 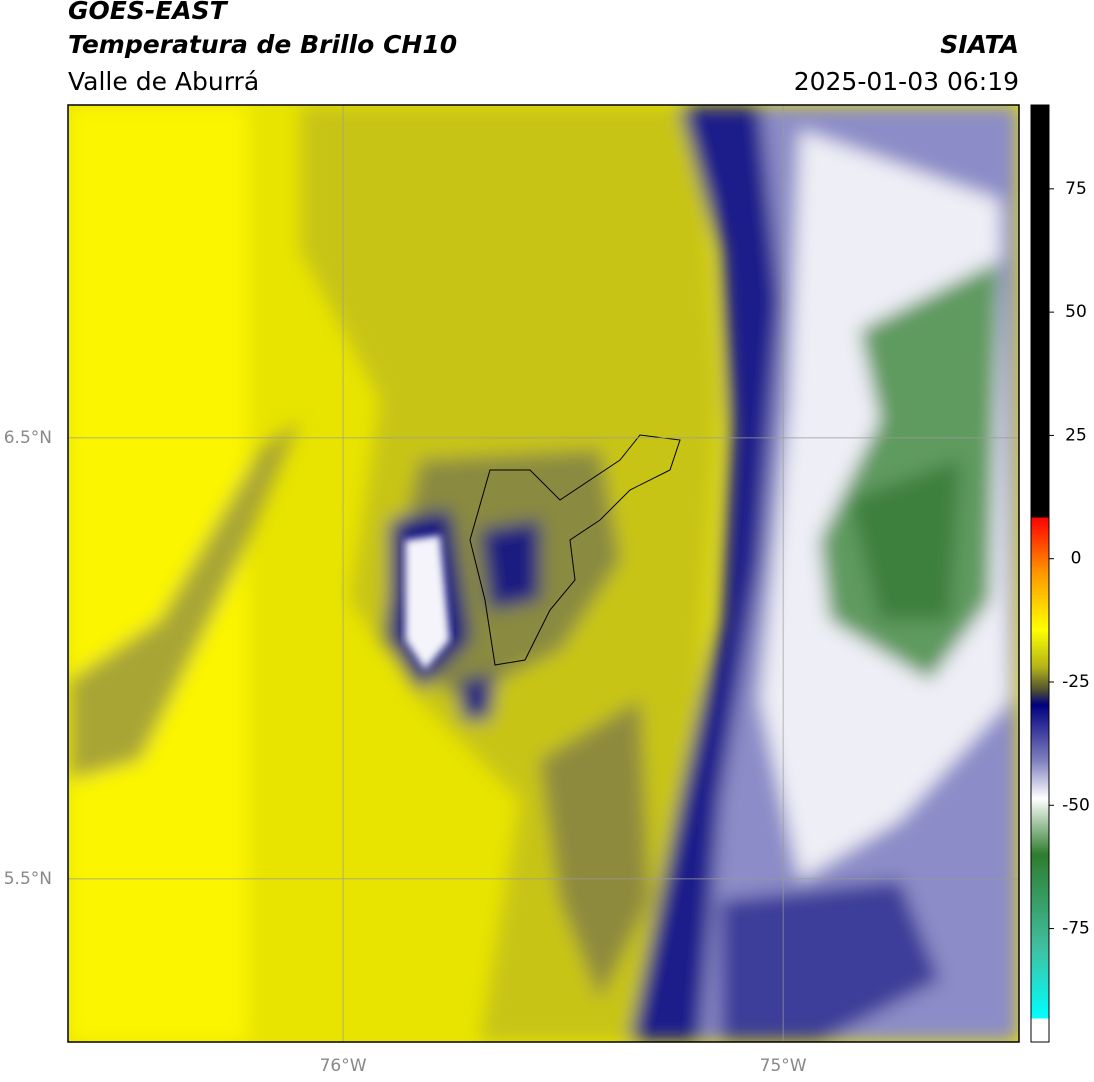 I want to click on x-tick-label: 75°W, so click(x=783, y=1066).